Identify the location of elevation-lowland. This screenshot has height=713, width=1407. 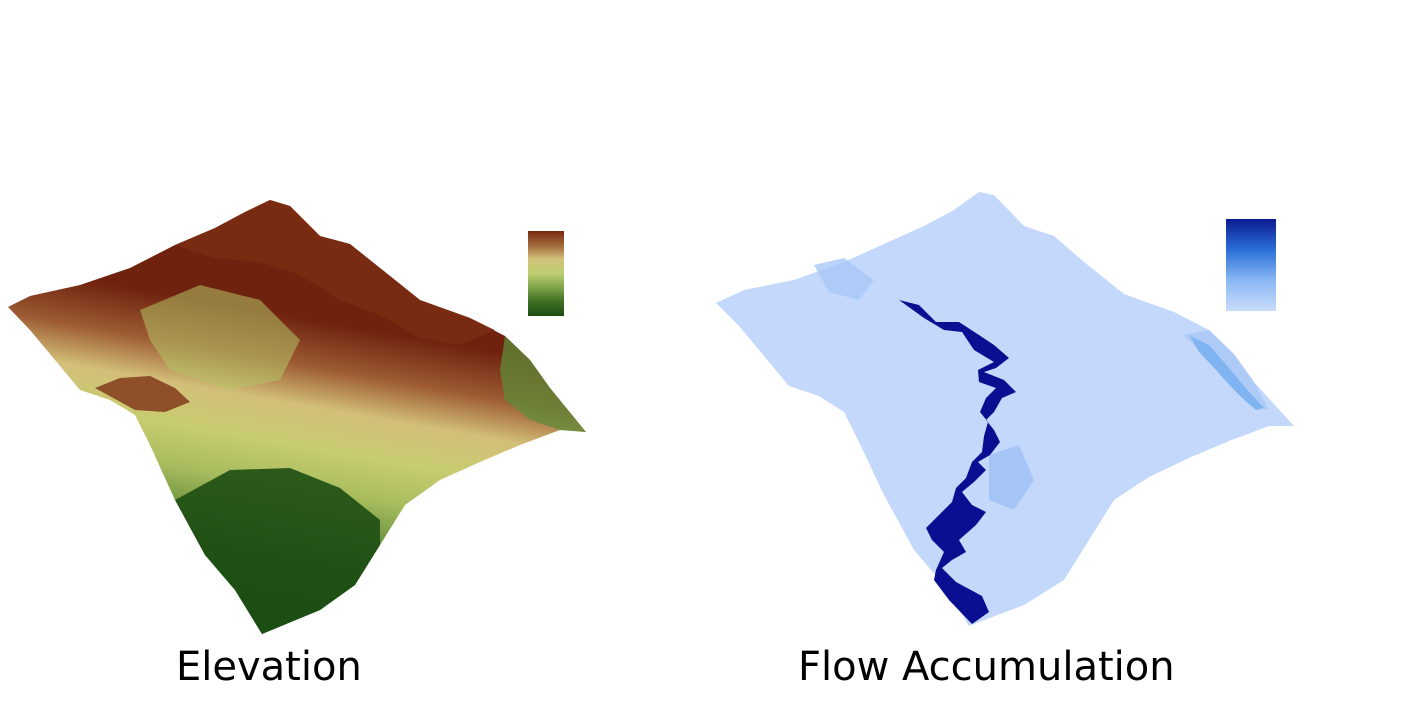
(277, 551).